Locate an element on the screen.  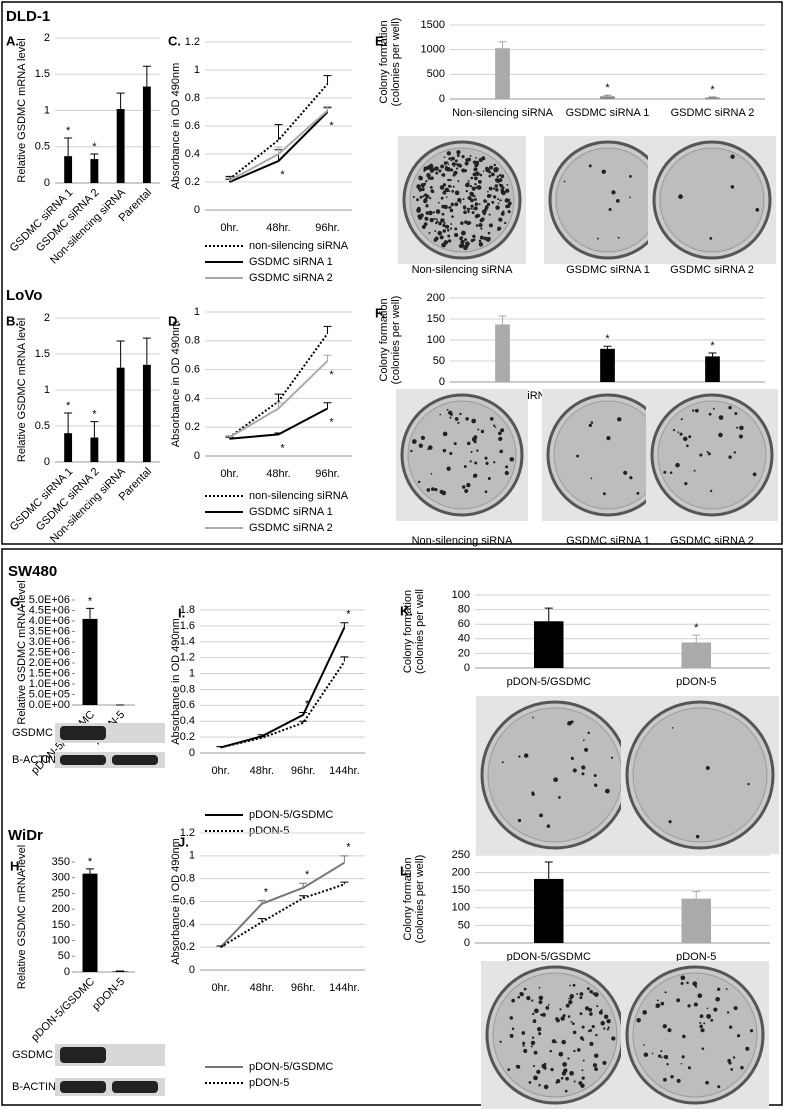
y-tick-label: 2 is located at coordinates (47, 318).